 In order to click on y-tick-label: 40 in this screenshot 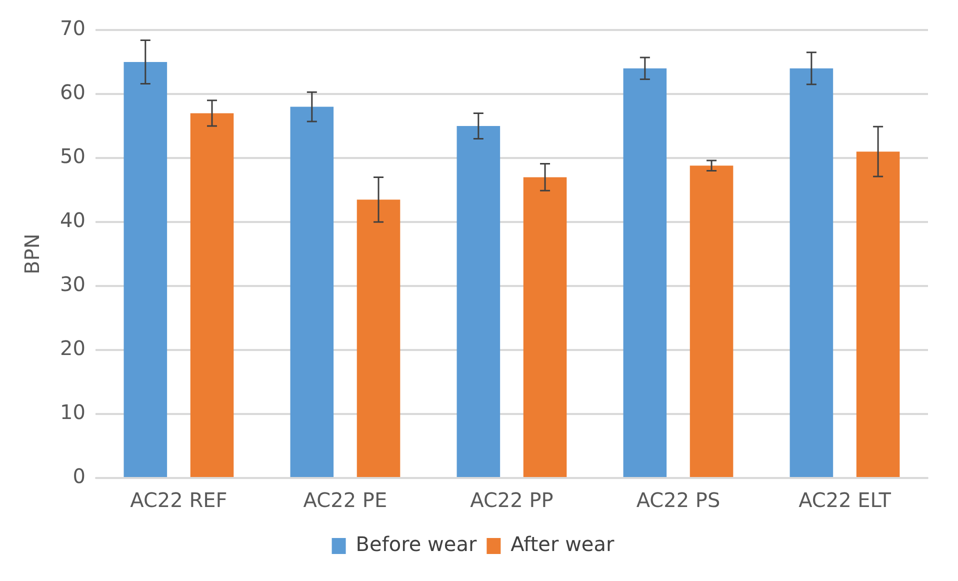, I will do `click(73, 220)`.